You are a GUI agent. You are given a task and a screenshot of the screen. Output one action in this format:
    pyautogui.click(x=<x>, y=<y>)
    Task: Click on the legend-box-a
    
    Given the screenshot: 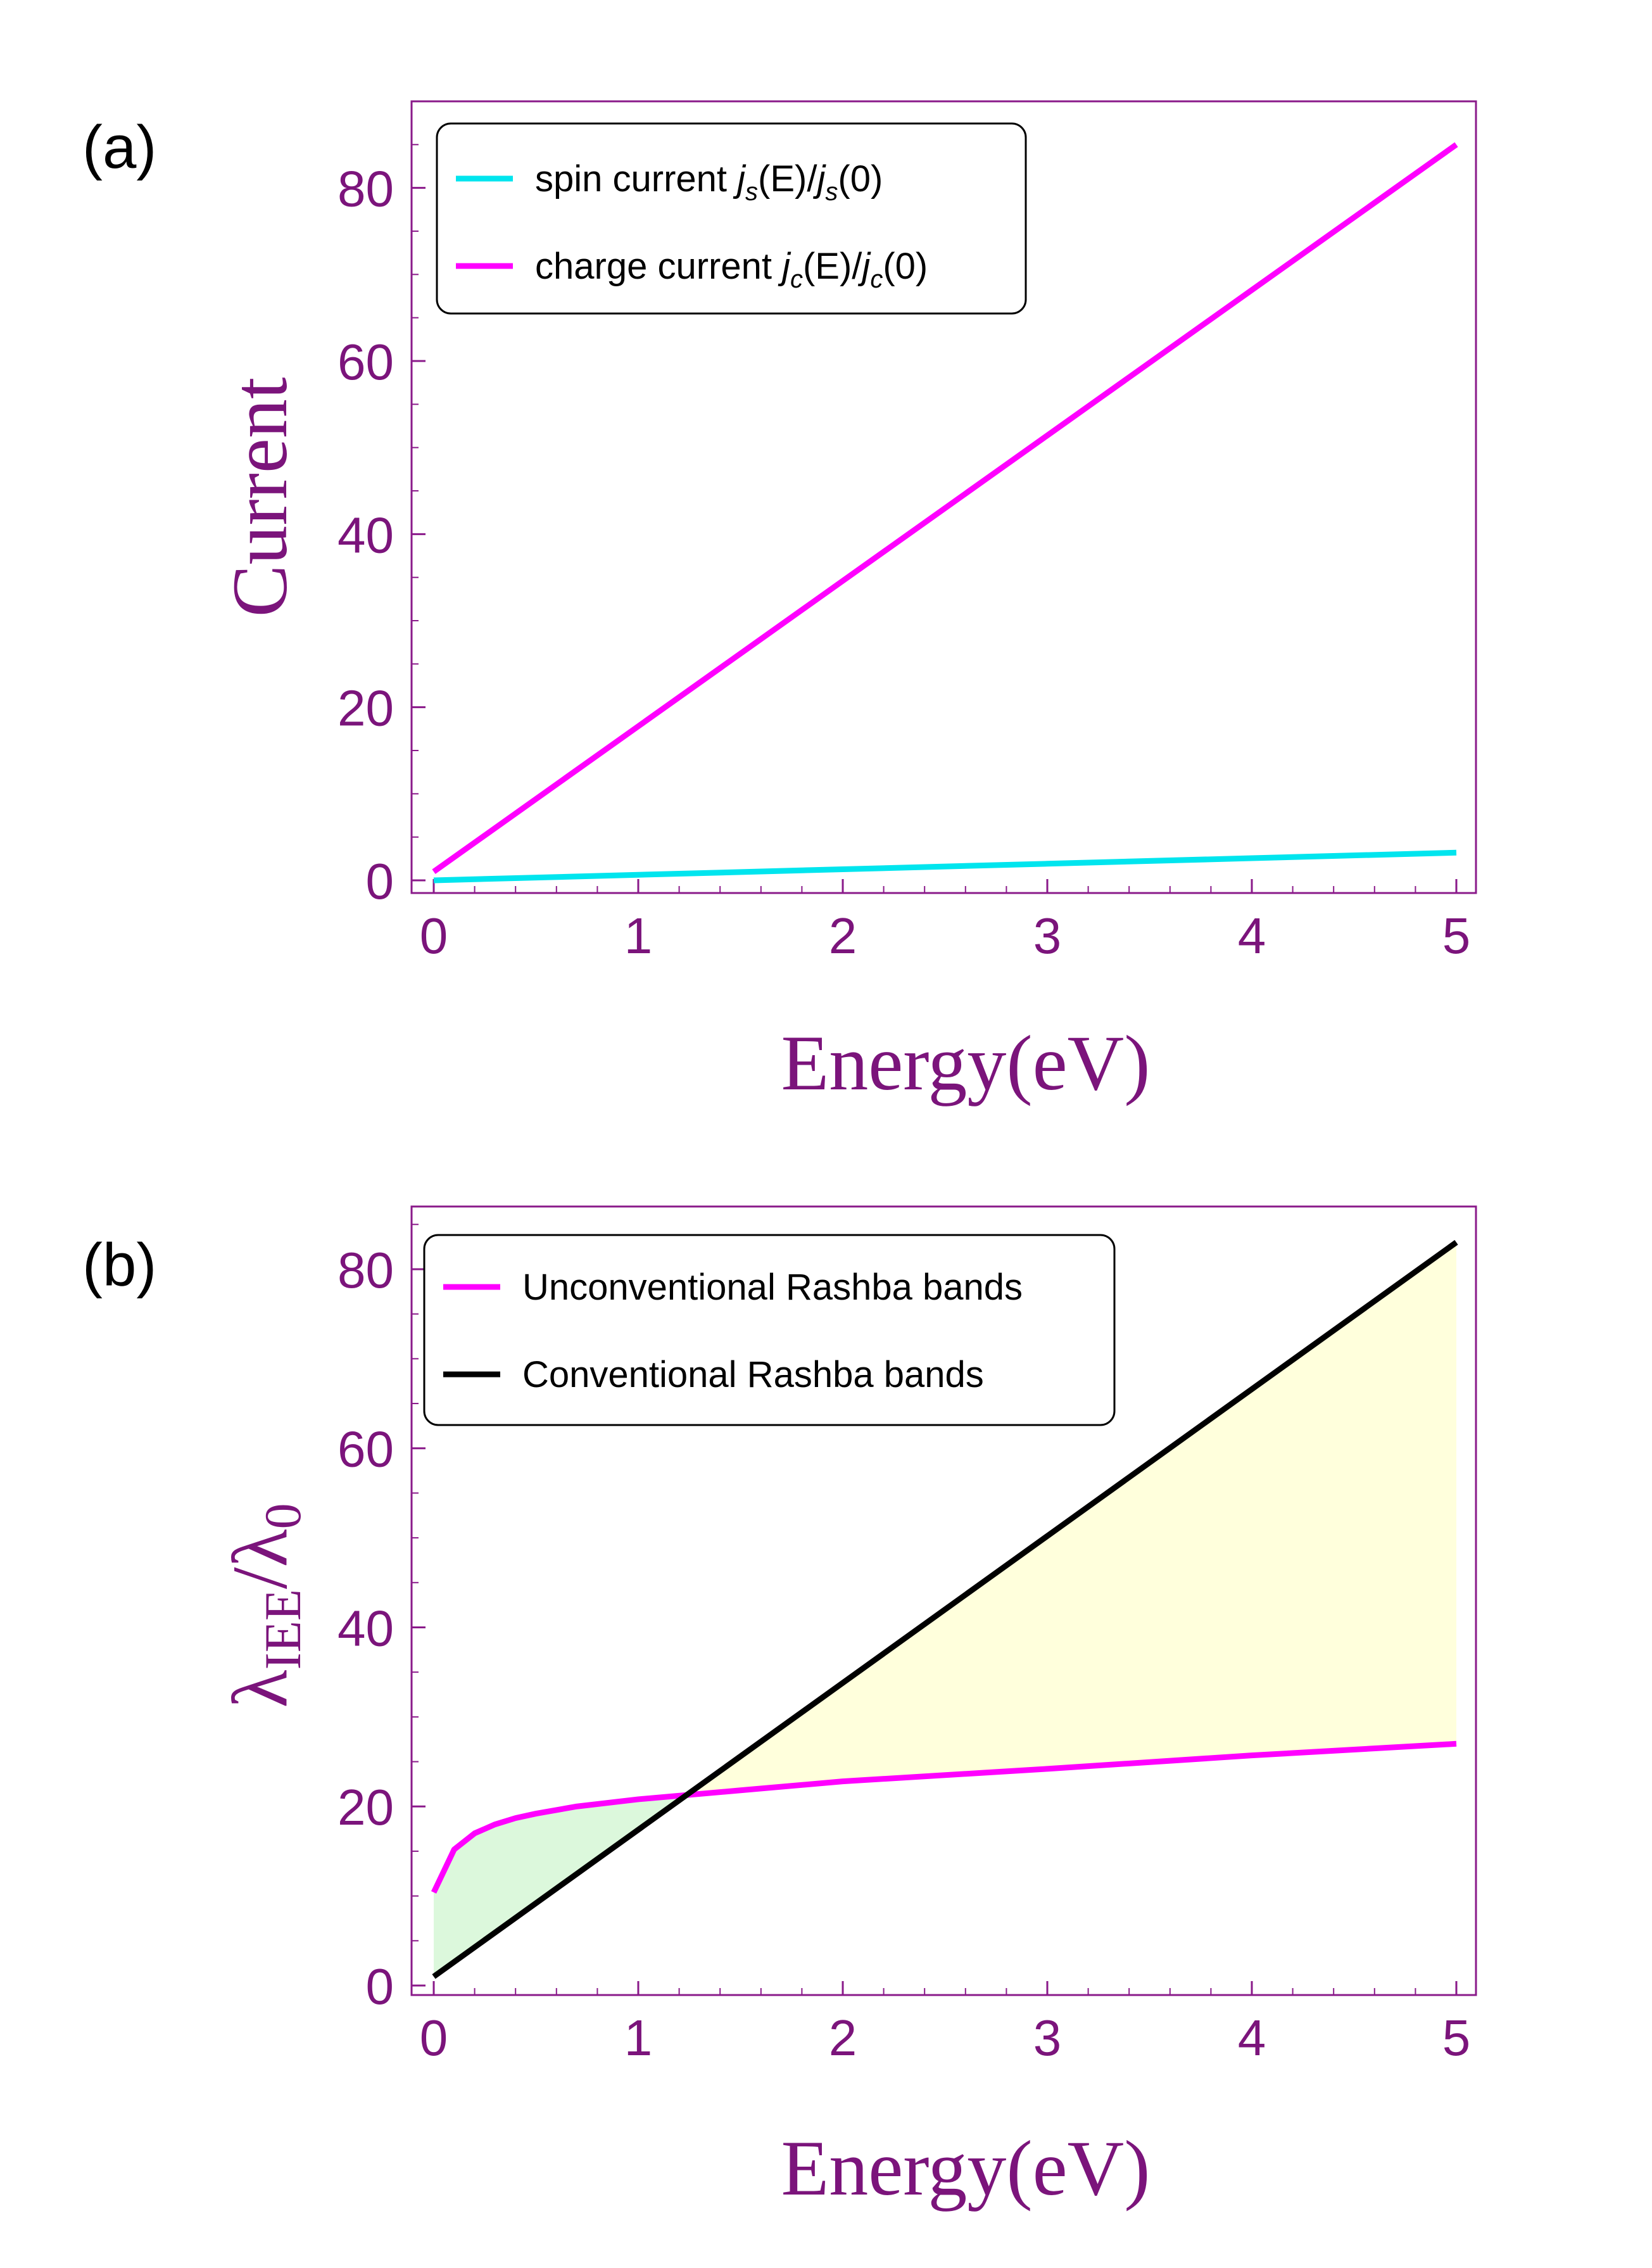 What is the action you would take?
    pyautogui.click(x=732, y=218)
    